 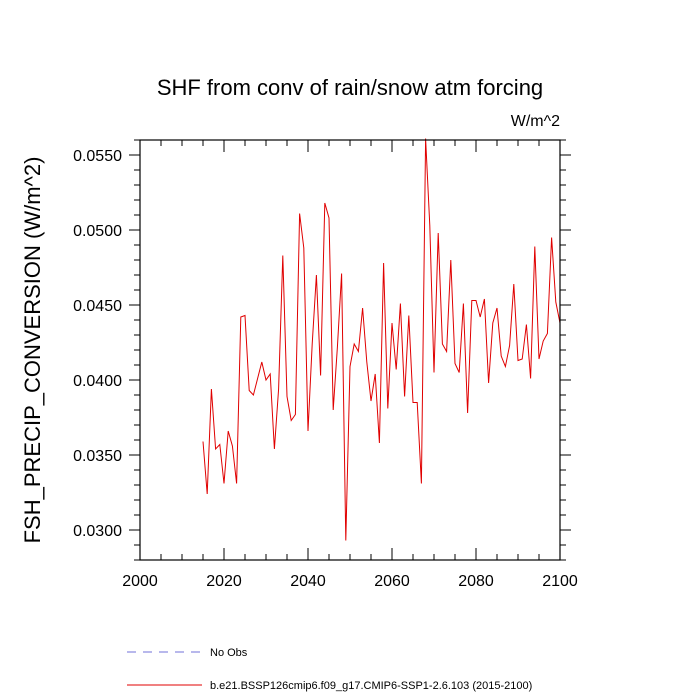 I want to click on y-tick-label: 0.0500, so click(x=97, y=231).